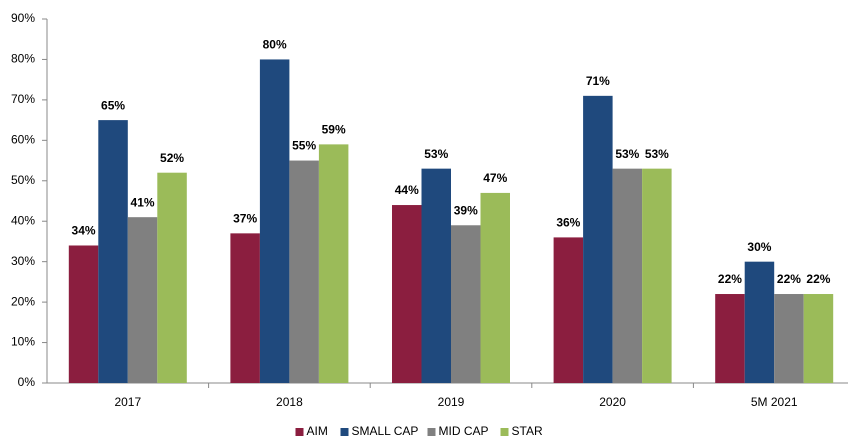 This screenshot has height=441, width=849. Describe the element at coordinates (143, 202) in the screenshot. I see `value-label: 41%` at that location.